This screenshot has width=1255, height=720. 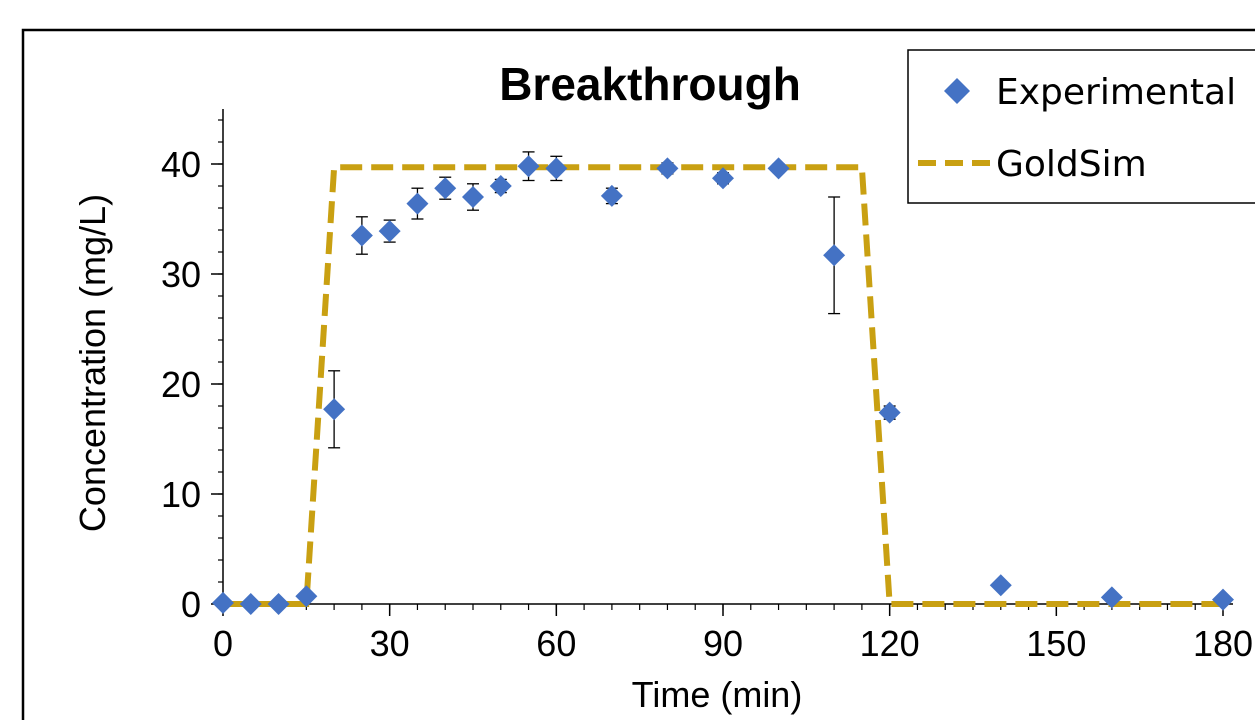 I want to click on x-tick-label: 90, so click(x=723, y=643).